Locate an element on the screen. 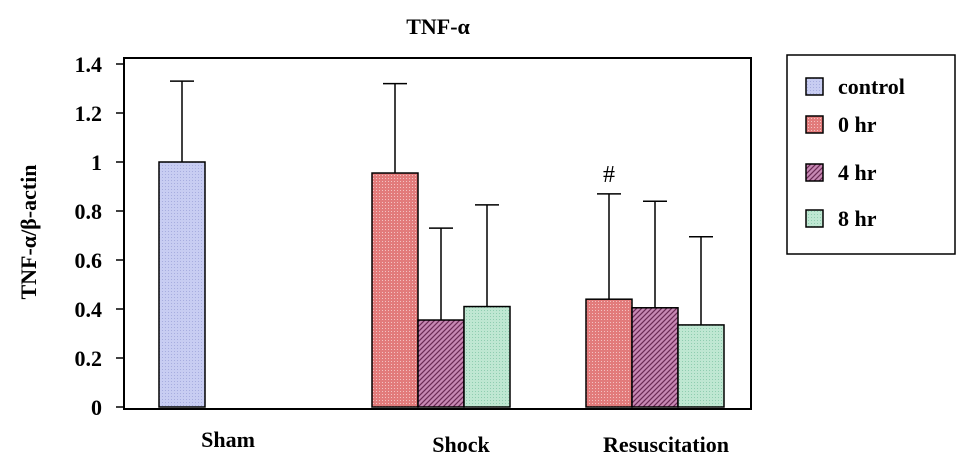 The image size is (962, 458). x-category-label: Resuscitation is located at coordinates (666, 444).